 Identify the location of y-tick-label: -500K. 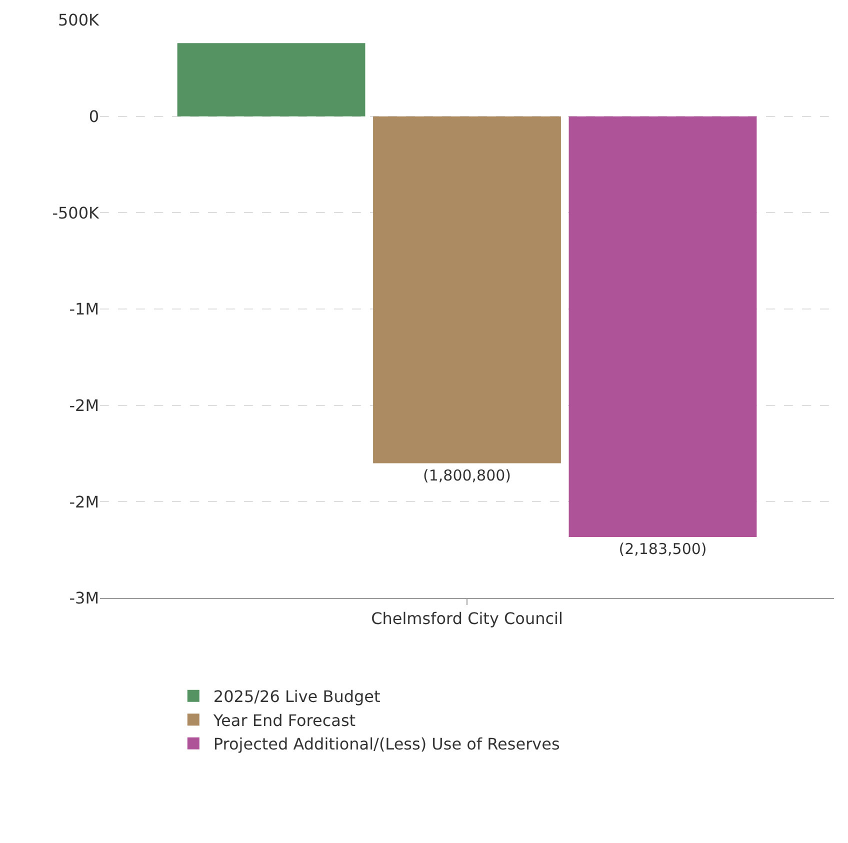
(76, 212).